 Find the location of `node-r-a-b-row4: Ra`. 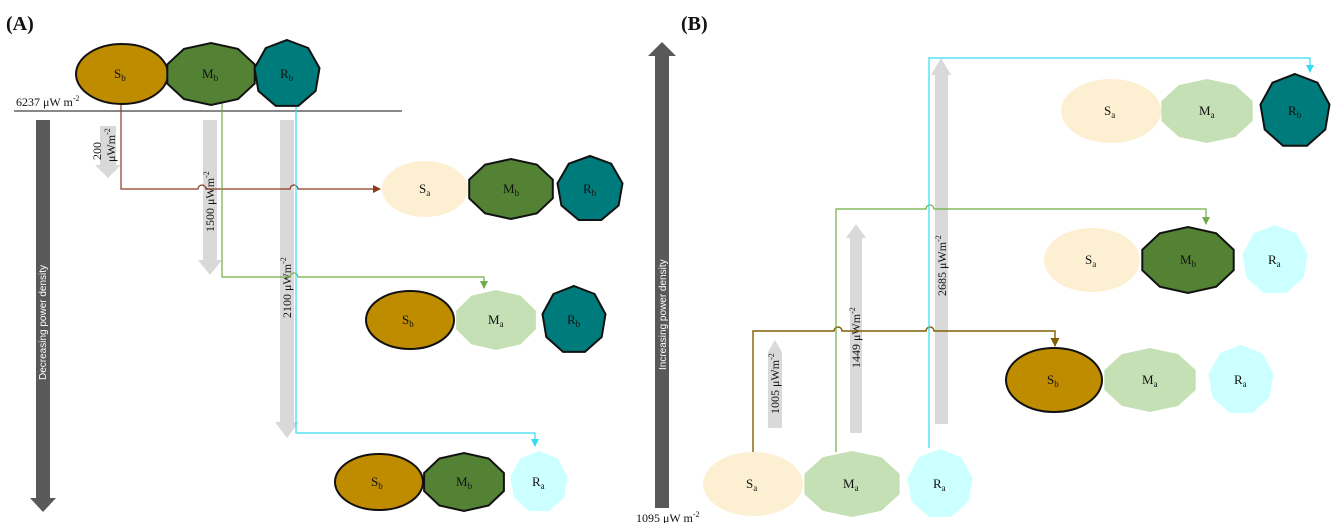

node-r-a-b-row4: Ra is located at coordinates (940, 483).